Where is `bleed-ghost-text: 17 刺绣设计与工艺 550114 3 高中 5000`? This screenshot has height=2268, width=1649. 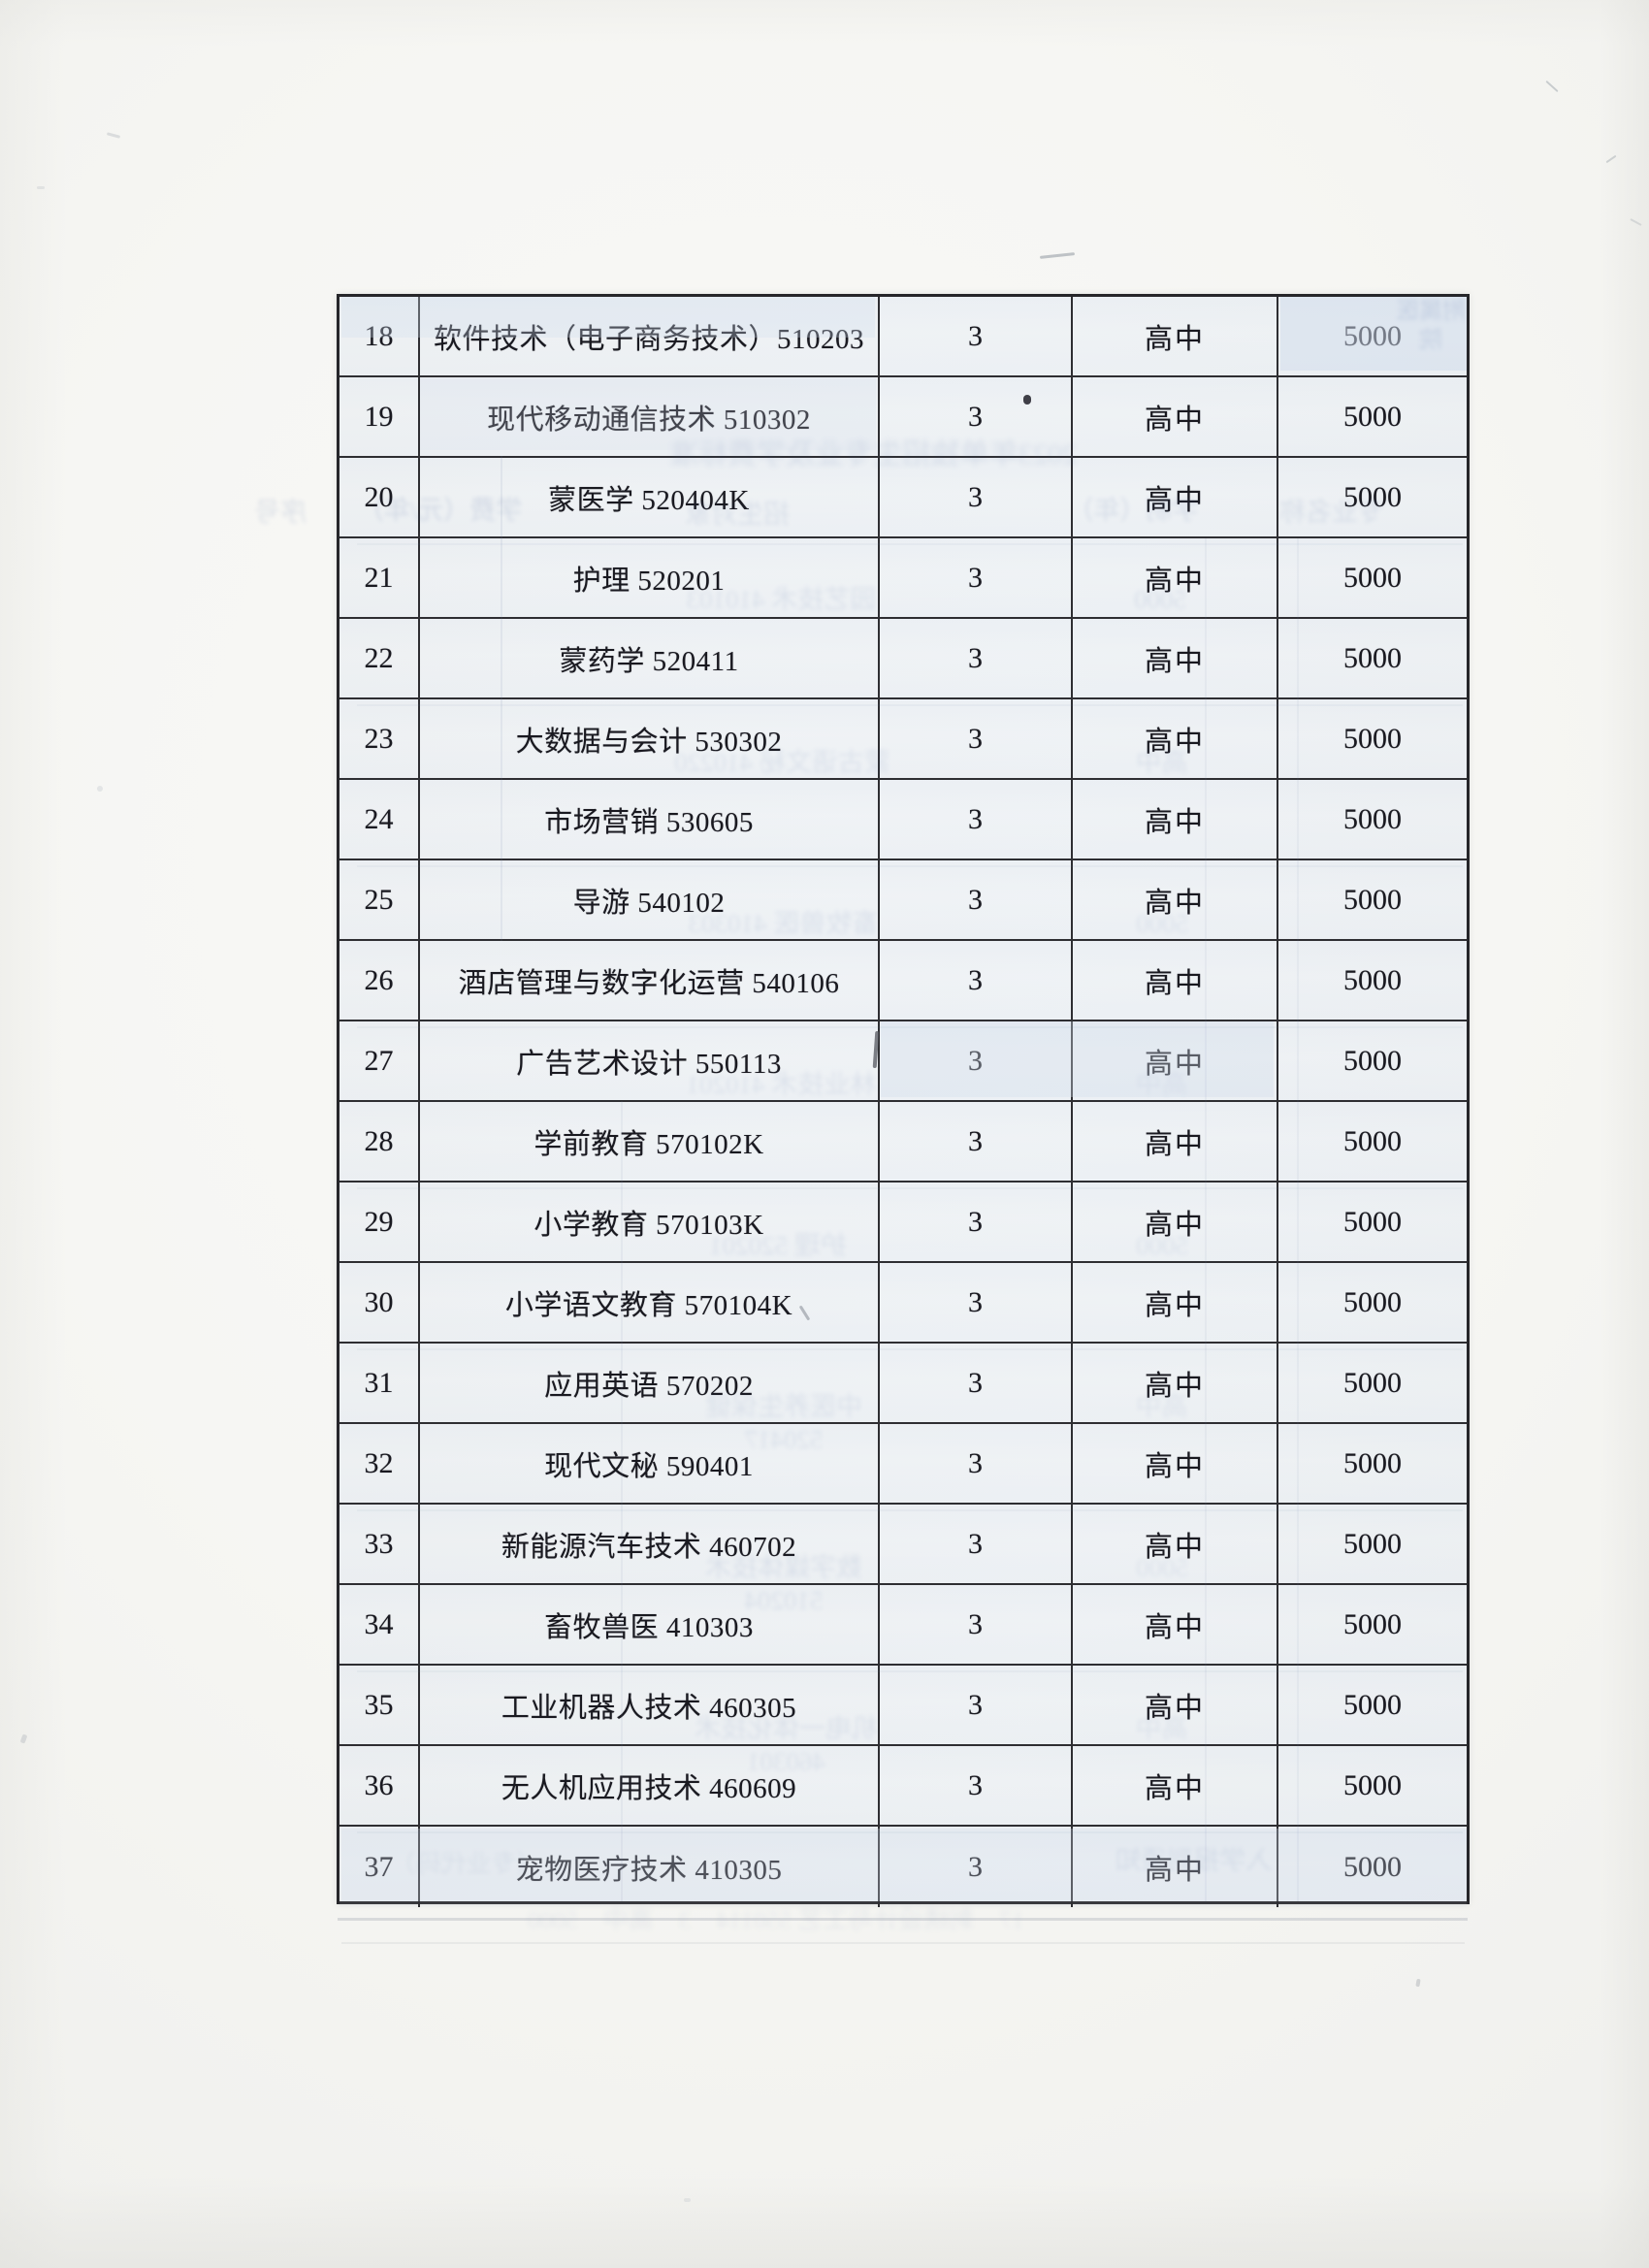 bleed-ghost-text: 17 刺绣设计与工艺 550114 3 高中 5000 is located at coordinates (776, 1920).